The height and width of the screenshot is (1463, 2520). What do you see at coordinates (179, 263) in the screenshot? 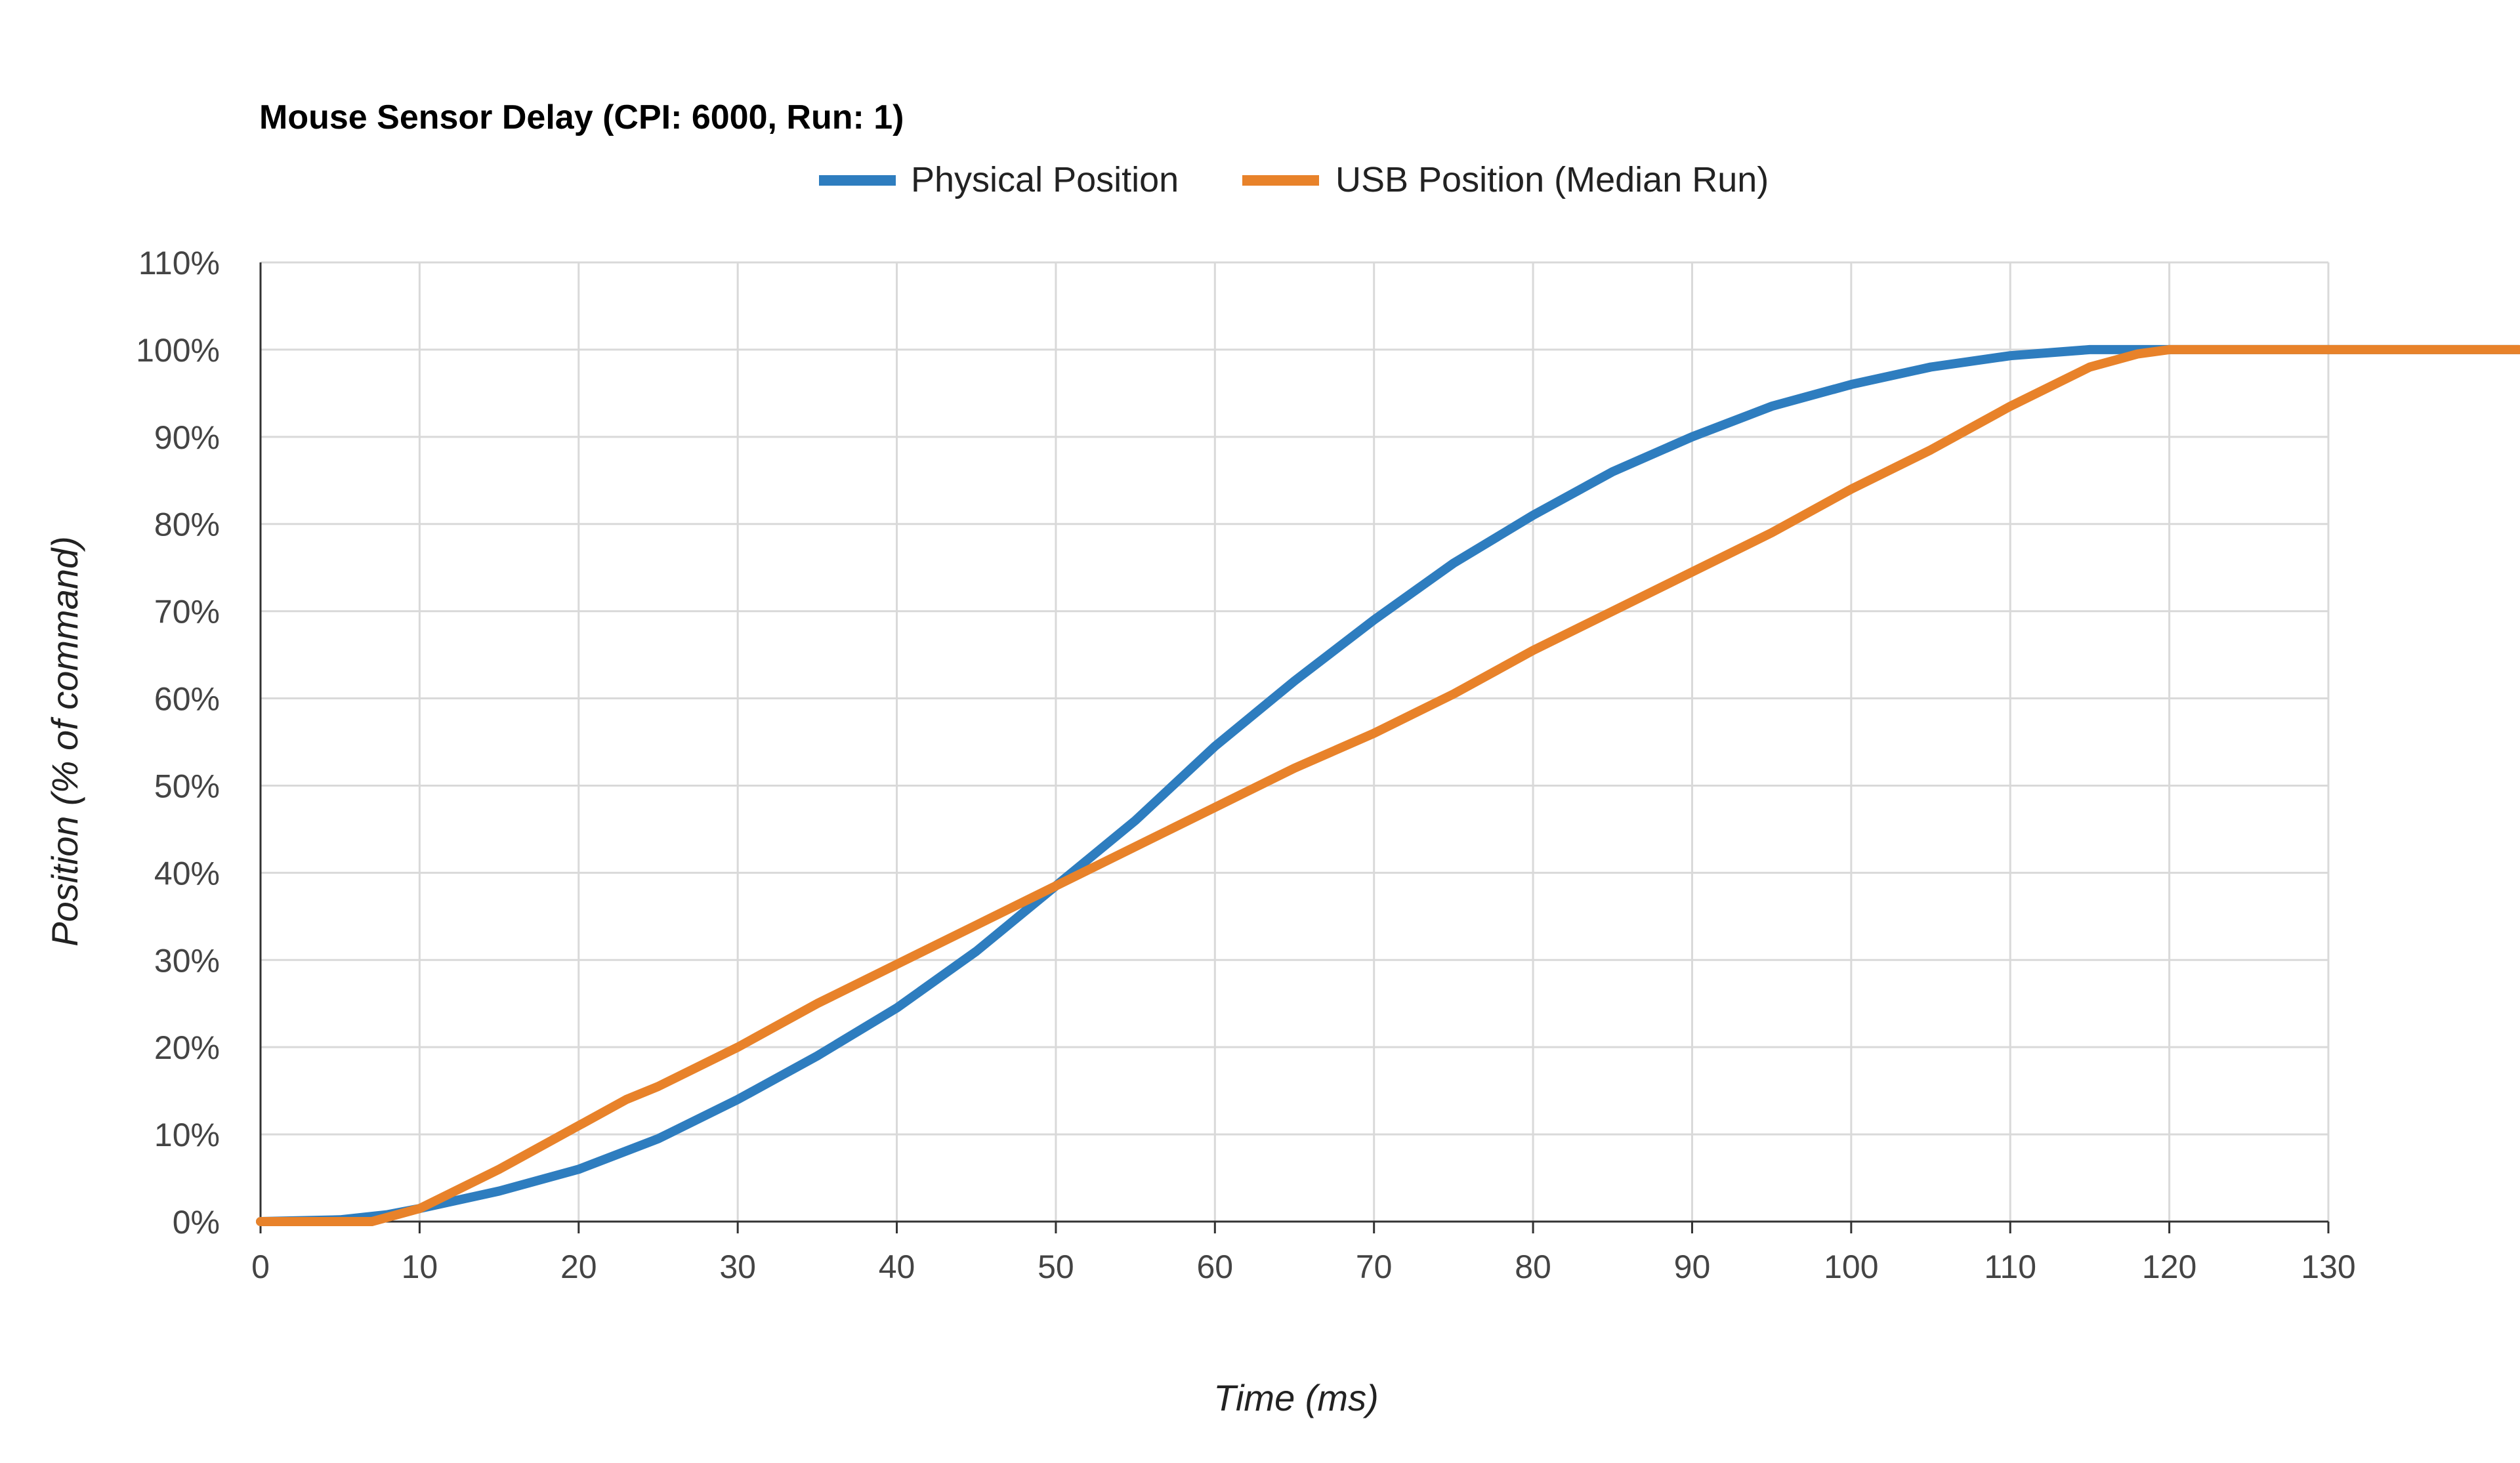
I see `y-tick-label-11: 110%` at bounding box center [179, 263].